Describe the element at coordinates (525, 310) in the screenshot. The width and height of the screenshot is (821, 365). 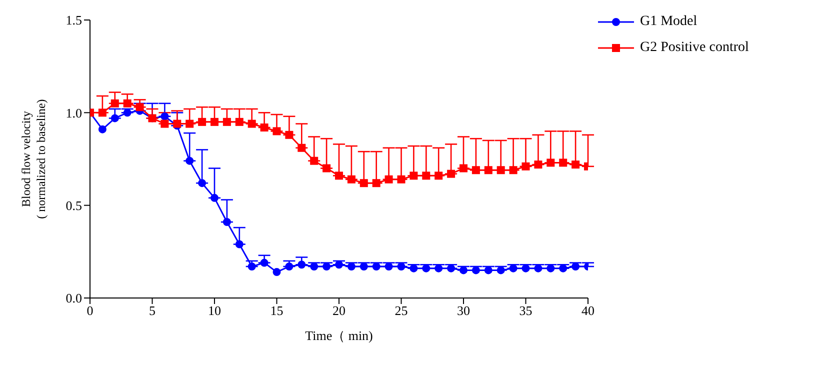
I see `x-tick-label: 35` at that location.